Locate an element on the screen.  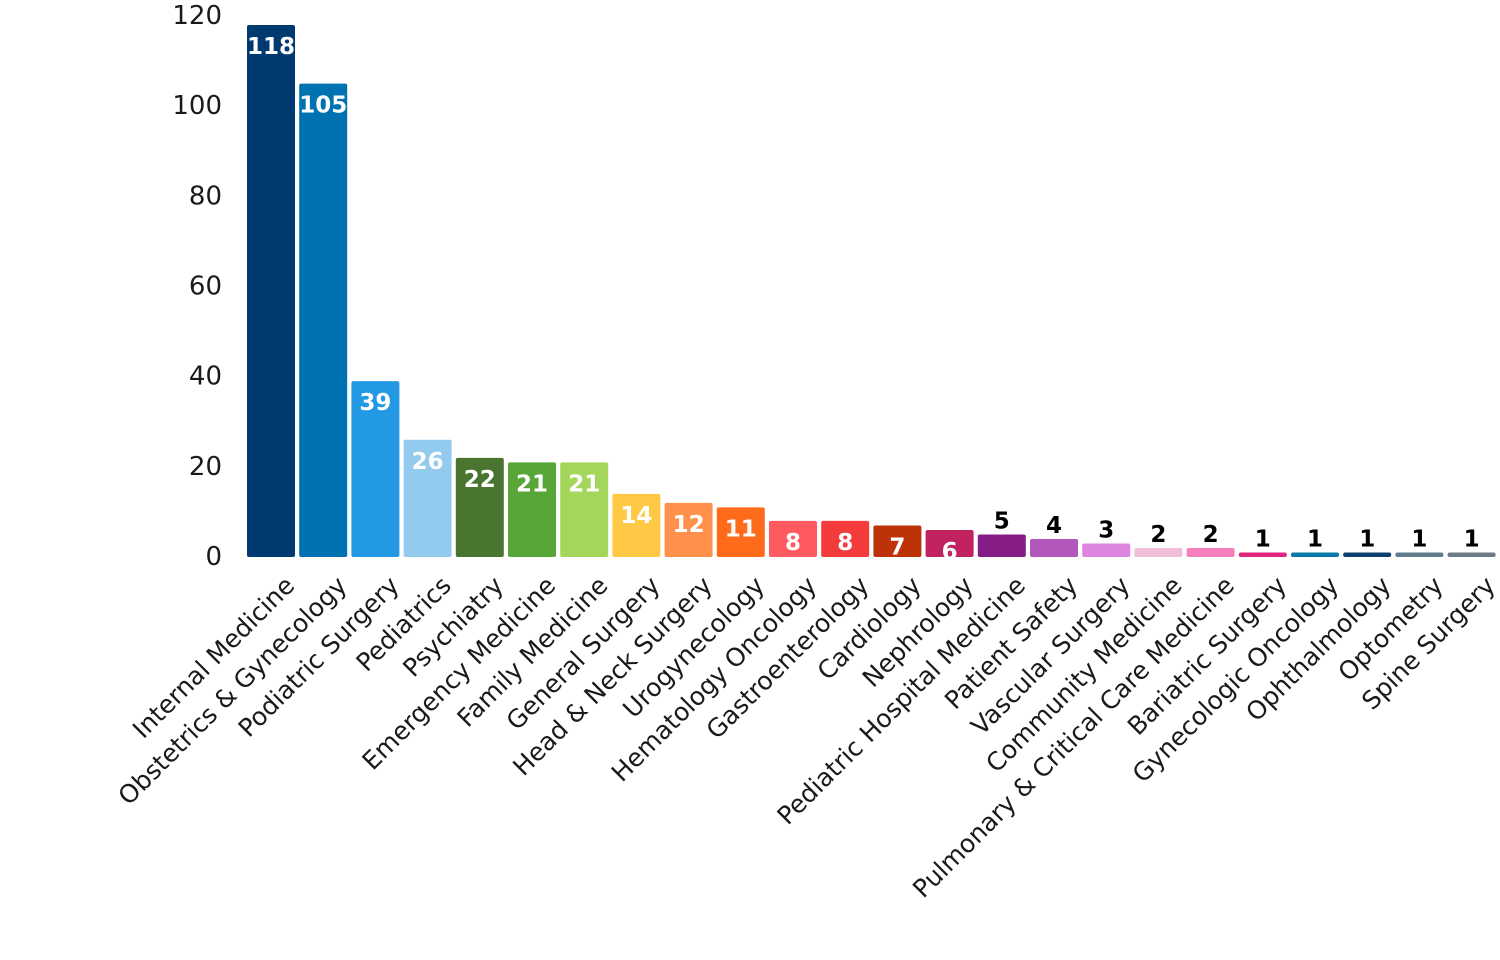
data-label: 6 is located at coordinates (950, 552).